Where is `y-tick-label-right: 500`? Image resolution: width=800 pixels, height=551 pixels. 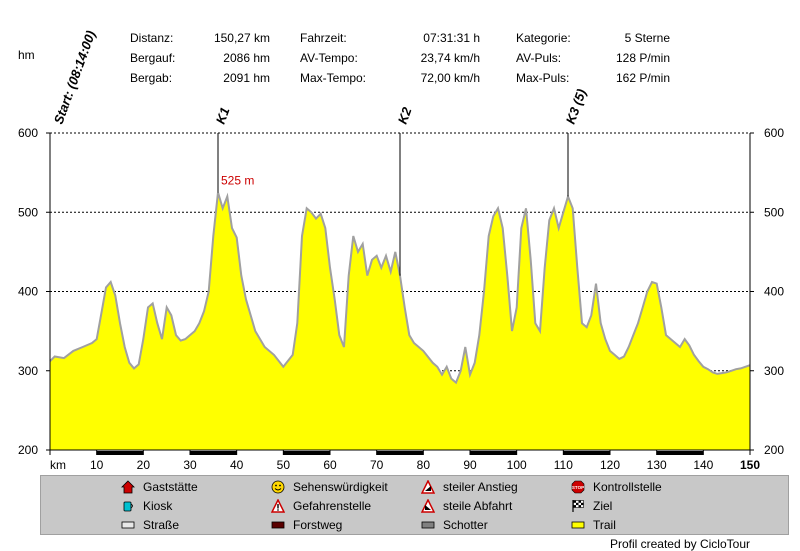 y-tick-label-right: 500 is located at coordinates (774, 212).